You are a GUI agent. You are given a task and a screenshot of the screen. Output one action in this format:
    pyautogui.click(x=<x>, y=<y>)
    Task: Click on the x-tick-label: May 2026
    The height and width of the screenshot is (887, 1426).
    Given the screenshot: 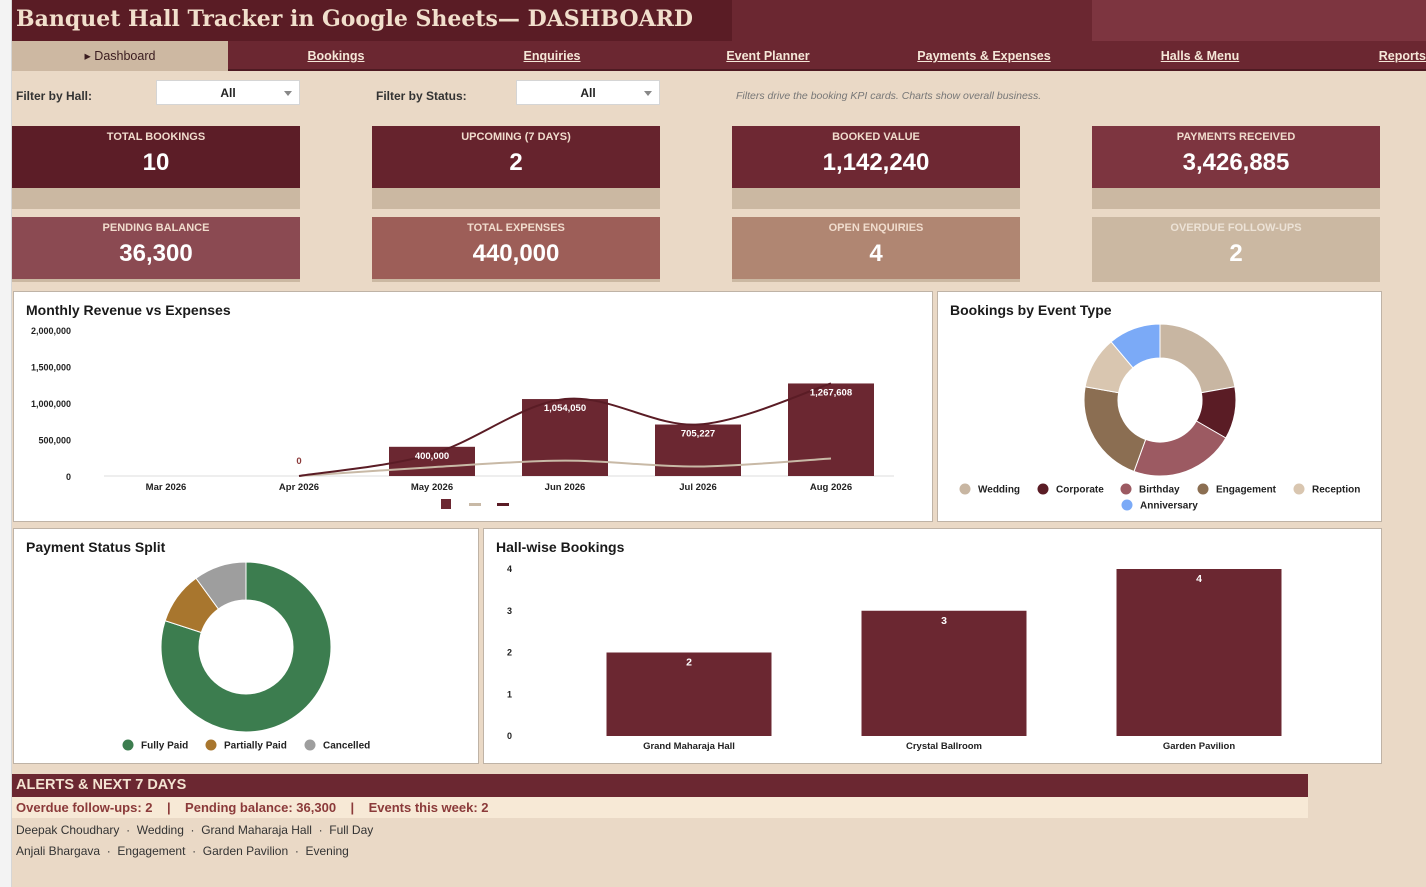 What is the action you would take?
    pyautogui.click(x=432, y=487)
    